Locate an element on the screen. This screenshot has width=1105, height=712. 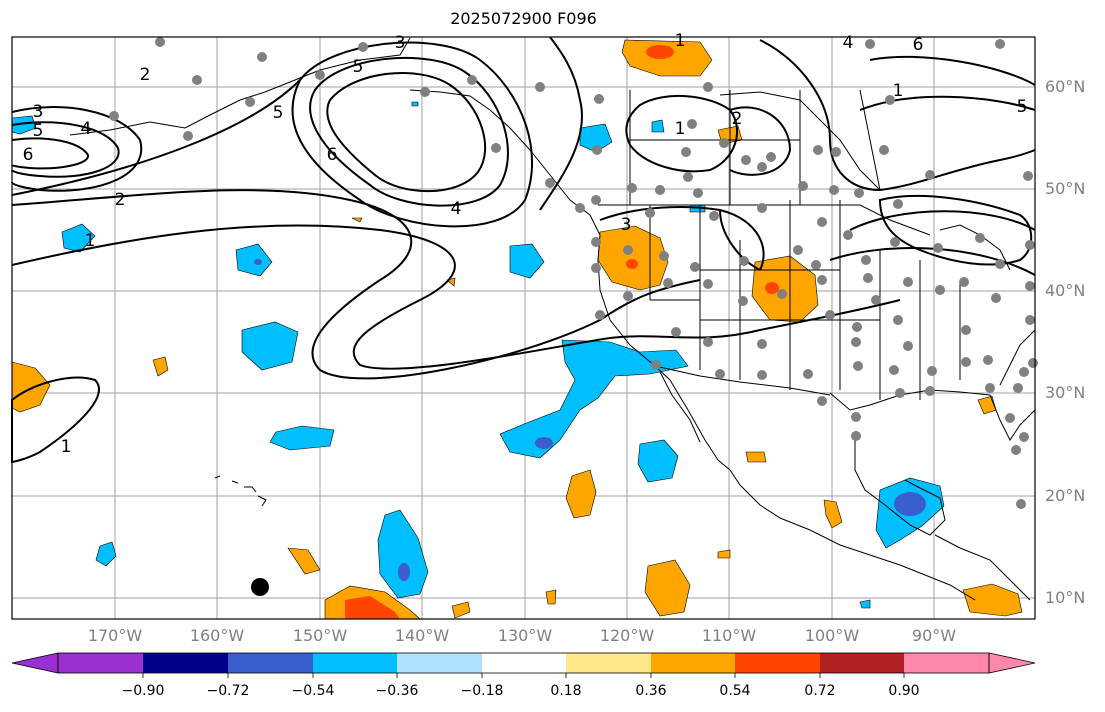
shade-neg-baja-west is located at coordinates (594, 399).